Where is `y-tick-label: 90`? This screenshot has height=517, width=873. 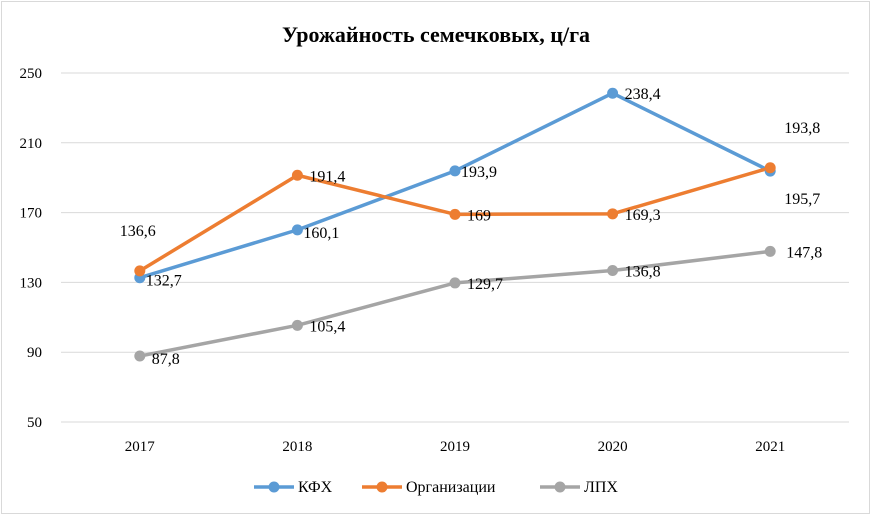 y-tick-label: 90 is located at coordinates (34, 353).